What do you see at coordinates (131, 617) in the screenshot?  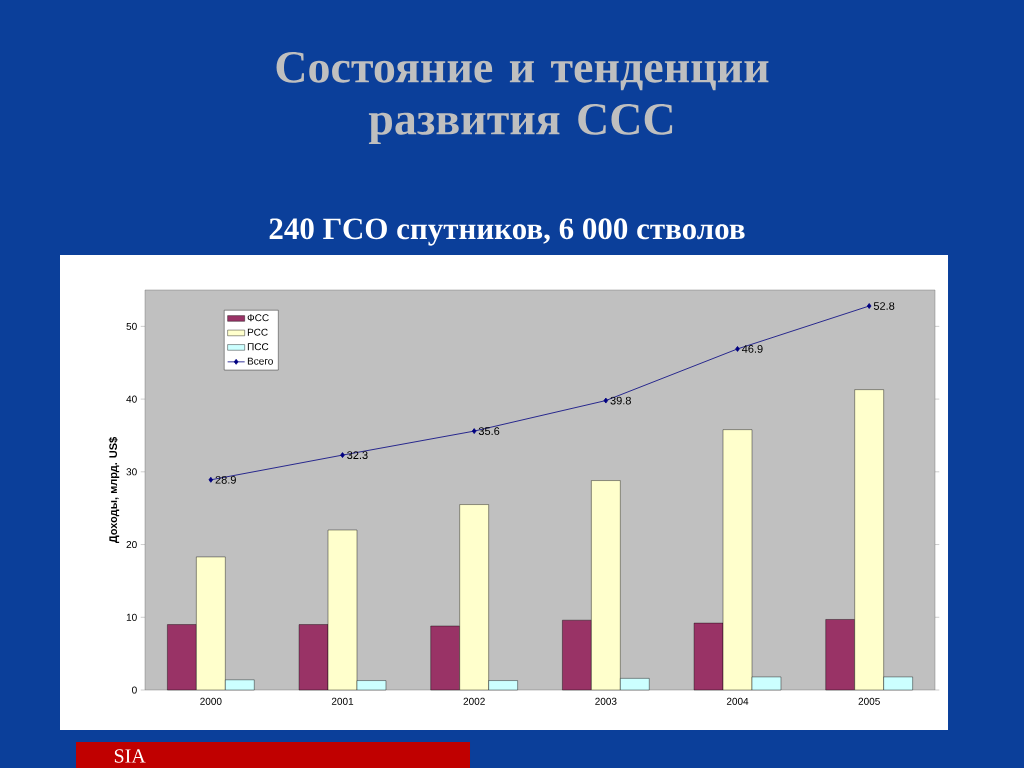 I see `y-tick-label: 10` at bounding box center [131, 617].